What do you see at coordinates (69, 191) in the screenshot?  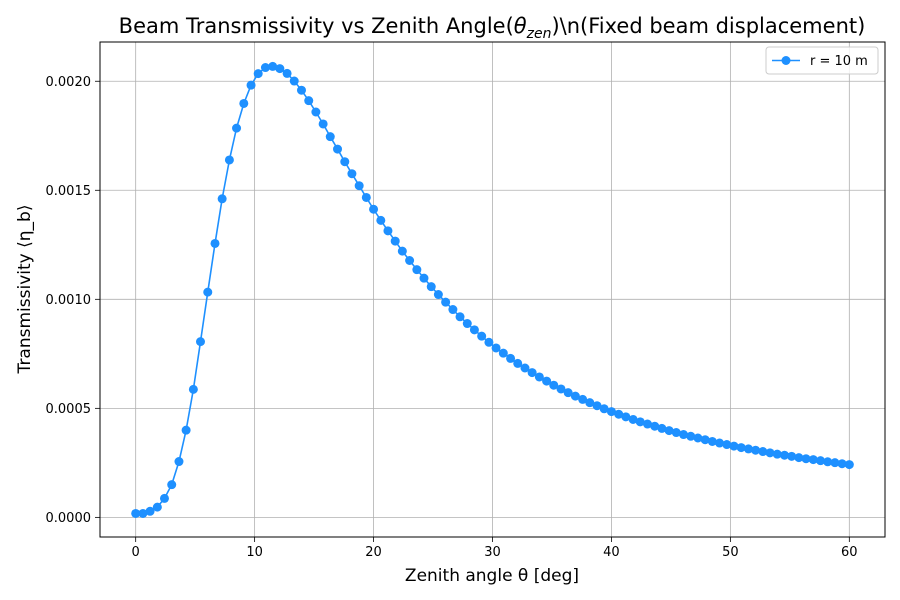 I see `y-tick-label: 0.0015` at bounding box center [69, 191].